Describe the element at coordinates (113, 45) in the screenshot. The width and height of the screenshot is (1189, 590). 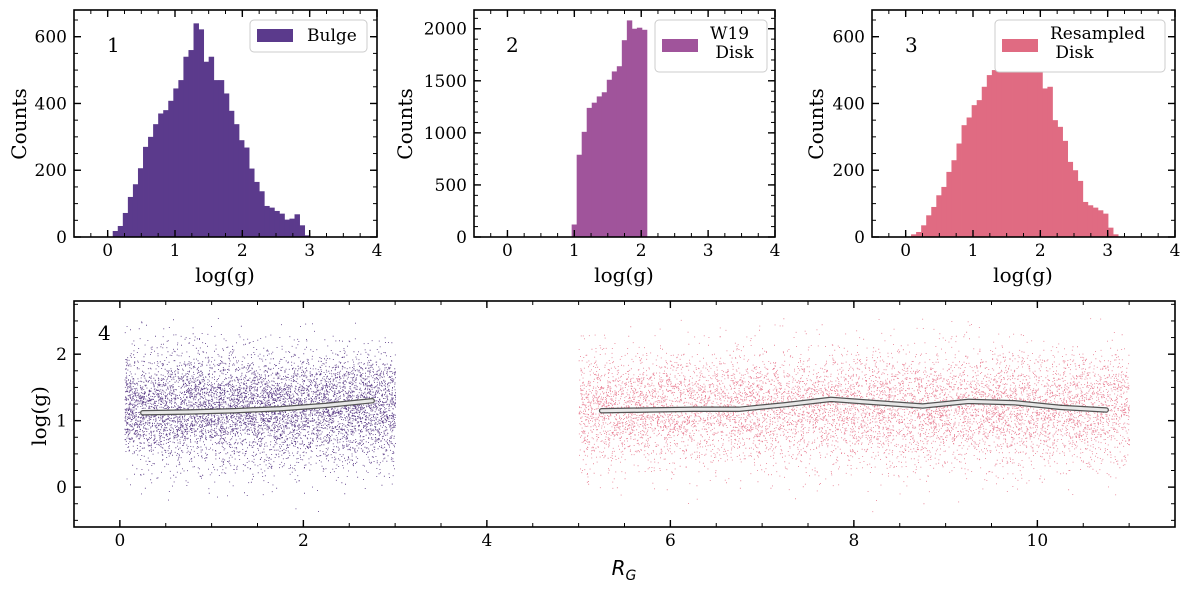
I see `panel-1-number: 1` at that location.